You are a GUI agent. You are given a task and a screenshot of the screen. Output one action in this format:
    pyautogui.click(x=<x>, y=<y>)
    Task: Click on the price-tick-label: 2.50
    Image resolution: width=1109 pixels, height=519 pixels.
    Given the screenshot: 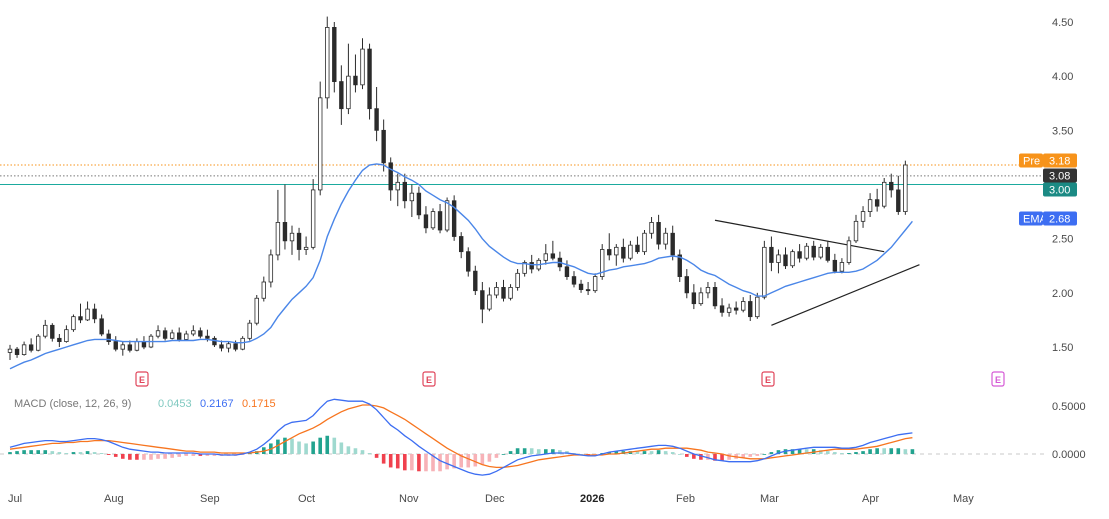 What is the action you would take?
    pyautogui.click(x=1062, y=240)
    